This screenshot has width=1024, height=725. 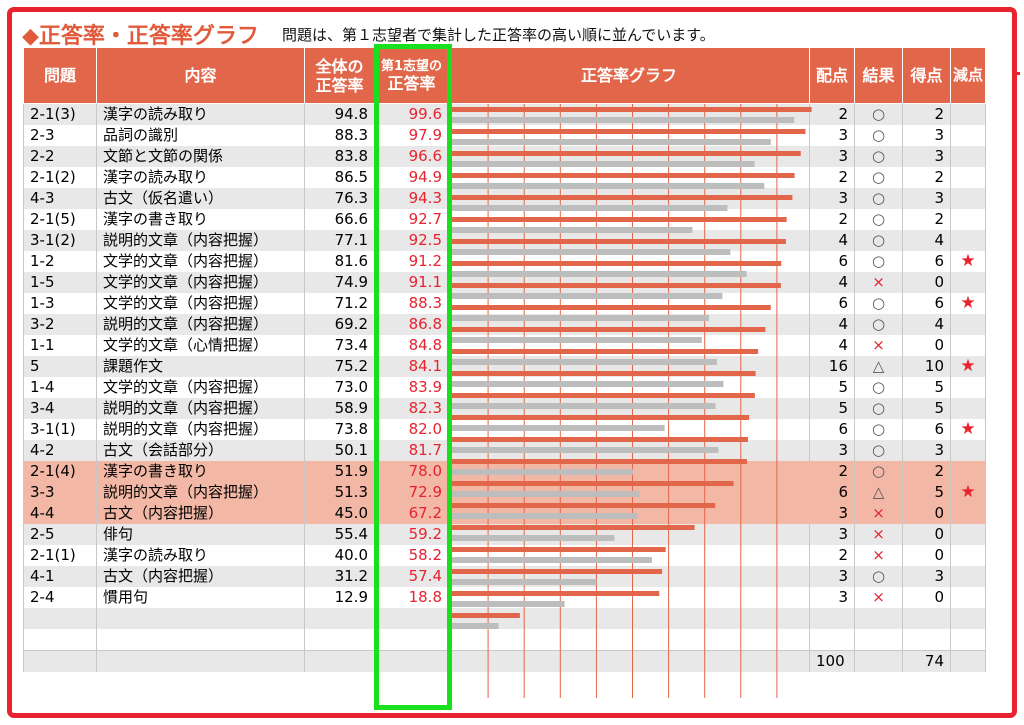 What do you see at coordinates (60, 387) in the screenshot?
I see `question-code: 1-4` at bounding box center [60, 387].